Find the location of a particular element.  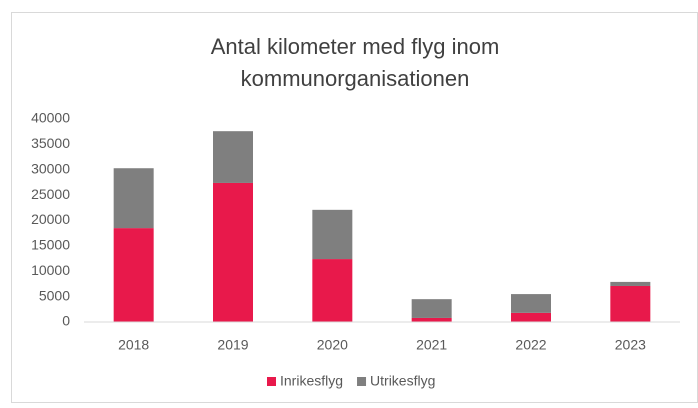

y-tick-label: 20000 is located at coordinates (50, 219).